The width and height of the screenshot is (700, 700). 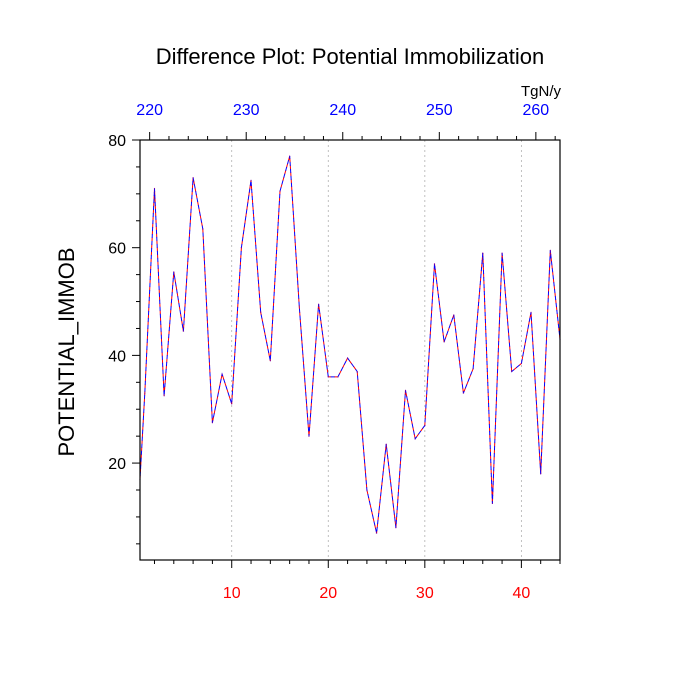 What do you see at coordinates (521, 593) in the screenshot?
I see `x-tick-label-40: 40` at bounding box center [521, 593].